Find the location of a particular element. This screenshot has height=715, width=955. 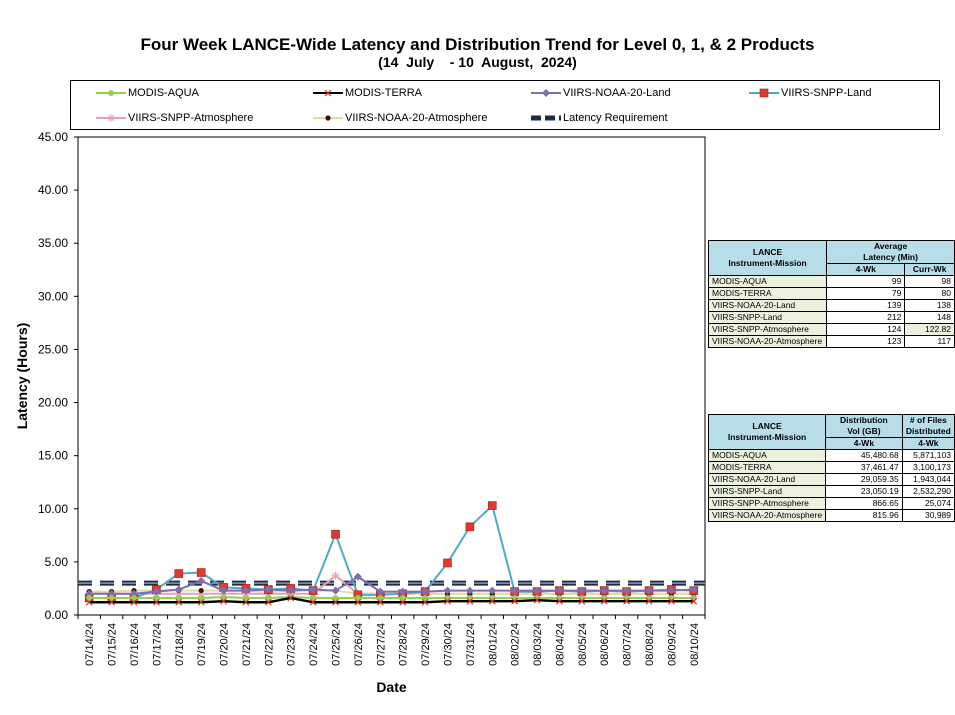

table-cell-name: MODIS-AQUA is located at coordinates (767, 281).